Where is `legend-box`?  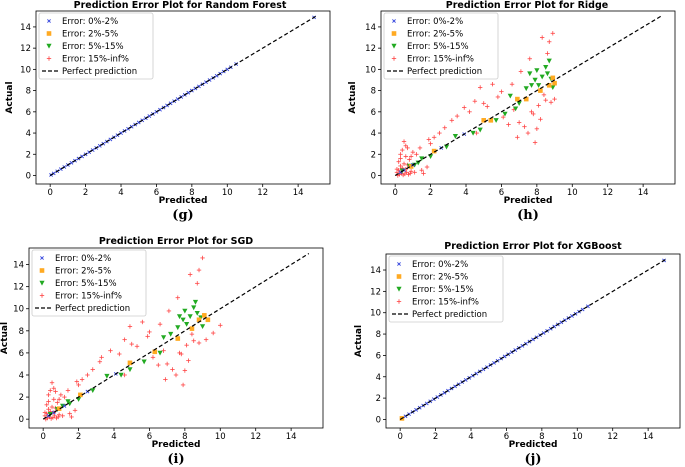
legend-box is located at coordinates (446, 289).